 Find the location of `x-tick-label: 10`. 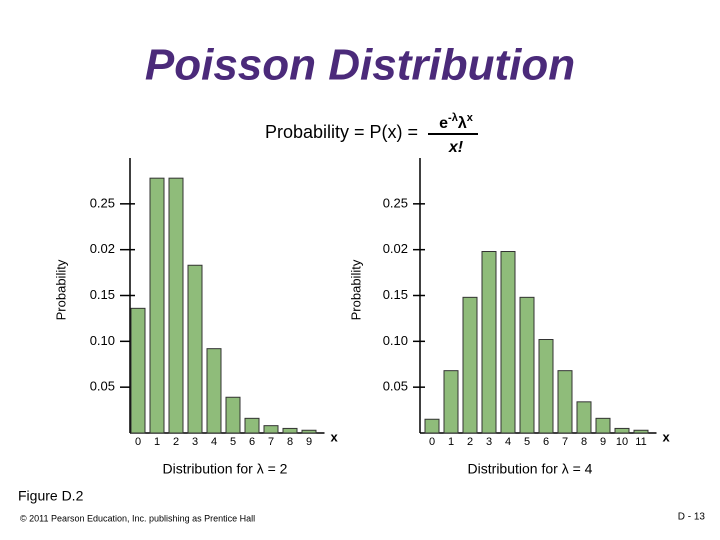

x-tick-label: 10 is located at coordinates (622, 442).